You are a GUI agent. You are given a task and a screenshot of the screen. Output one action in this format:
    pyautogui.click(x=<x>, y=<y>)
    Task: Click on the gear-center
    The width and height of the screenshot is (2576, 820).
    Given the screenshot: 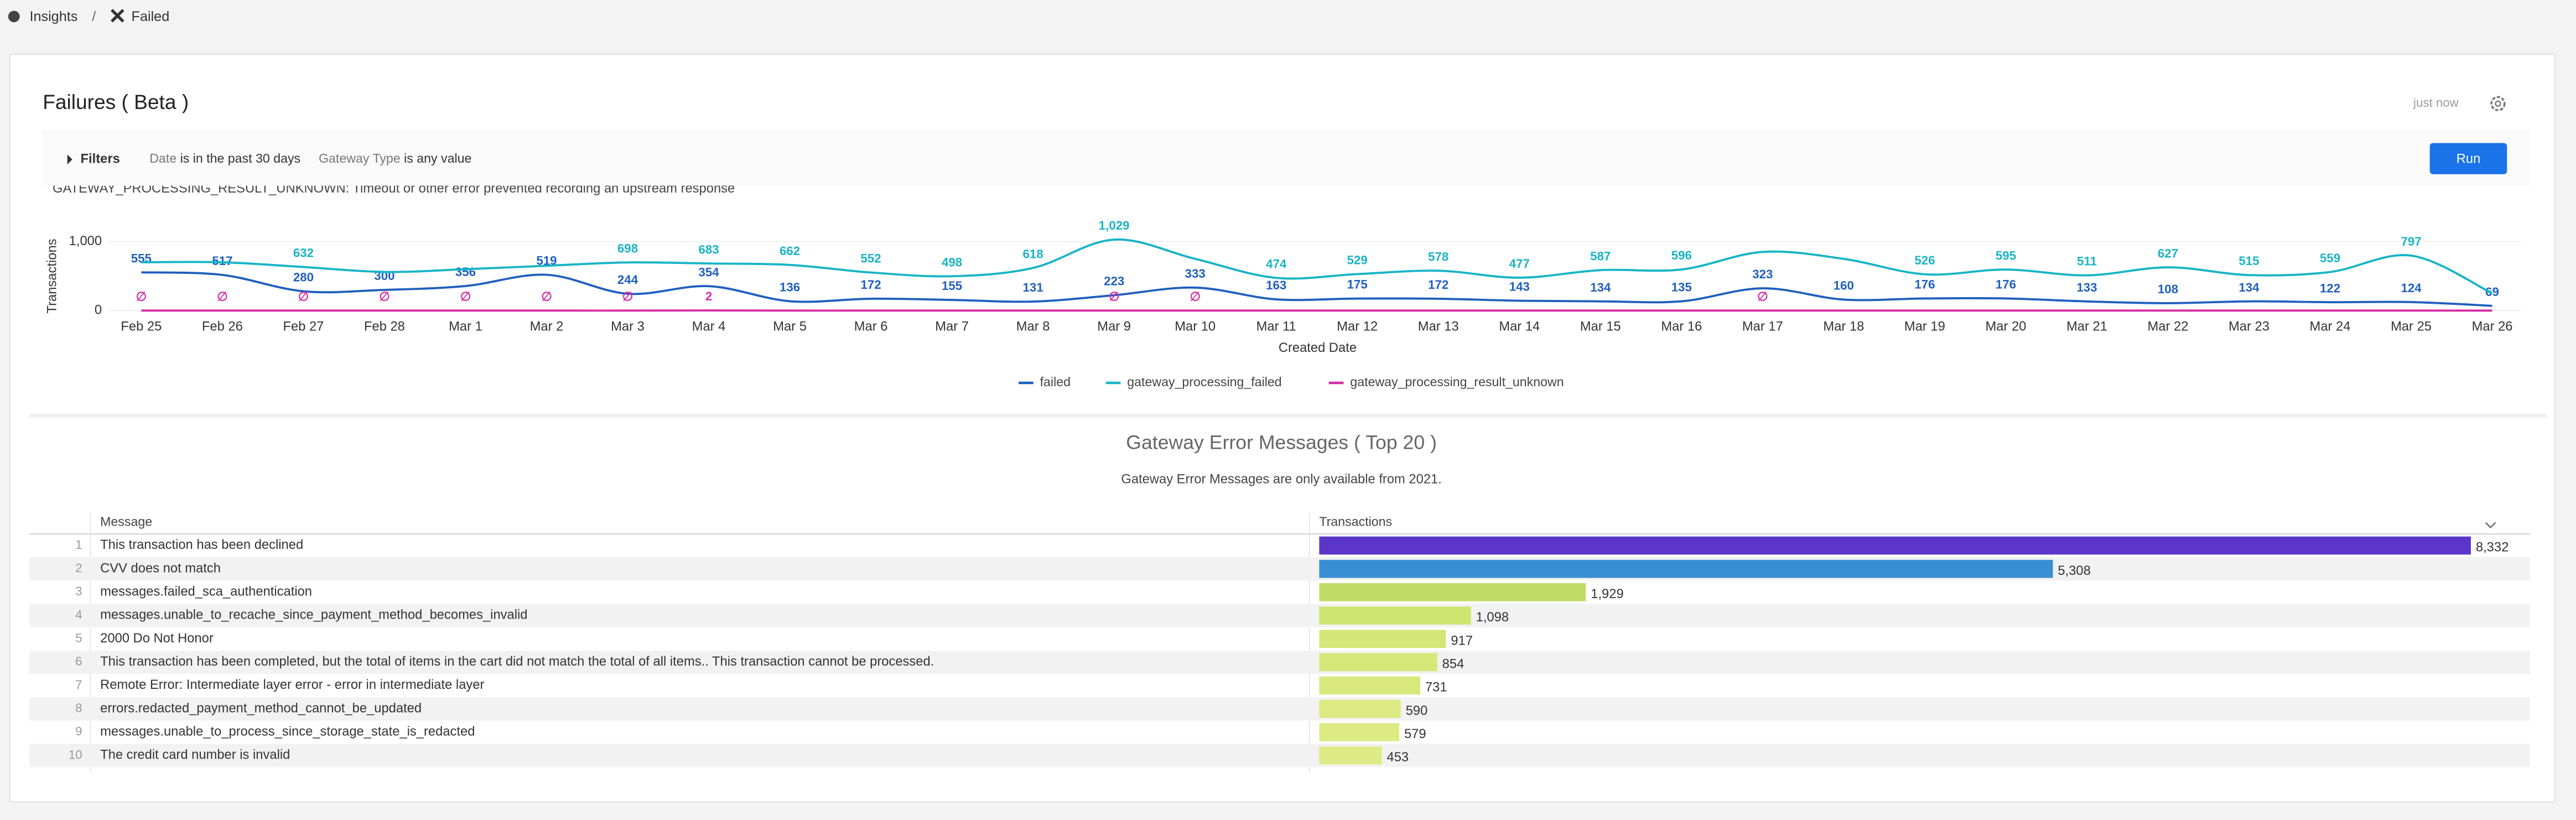 What is the action you would take?
    pyautogui.click(x=2498, y=103)
    